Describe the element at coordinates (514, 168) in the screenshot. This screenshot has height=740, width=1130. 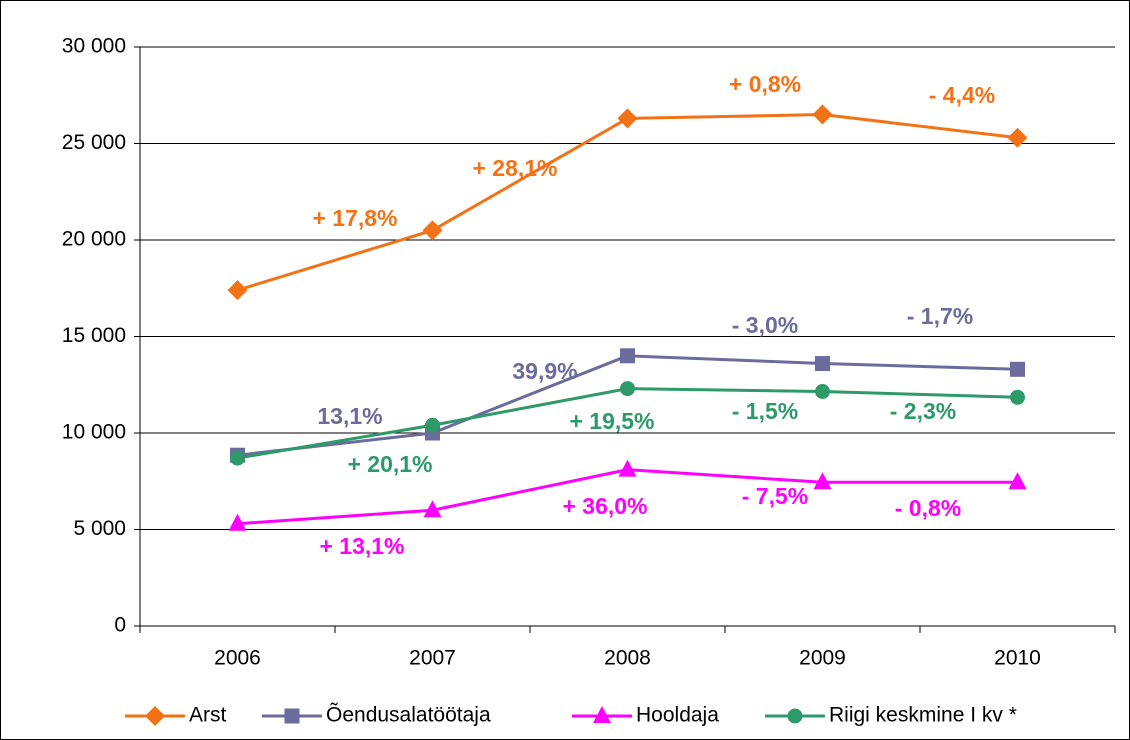
I see `annotation: + 28,1%` at that location.